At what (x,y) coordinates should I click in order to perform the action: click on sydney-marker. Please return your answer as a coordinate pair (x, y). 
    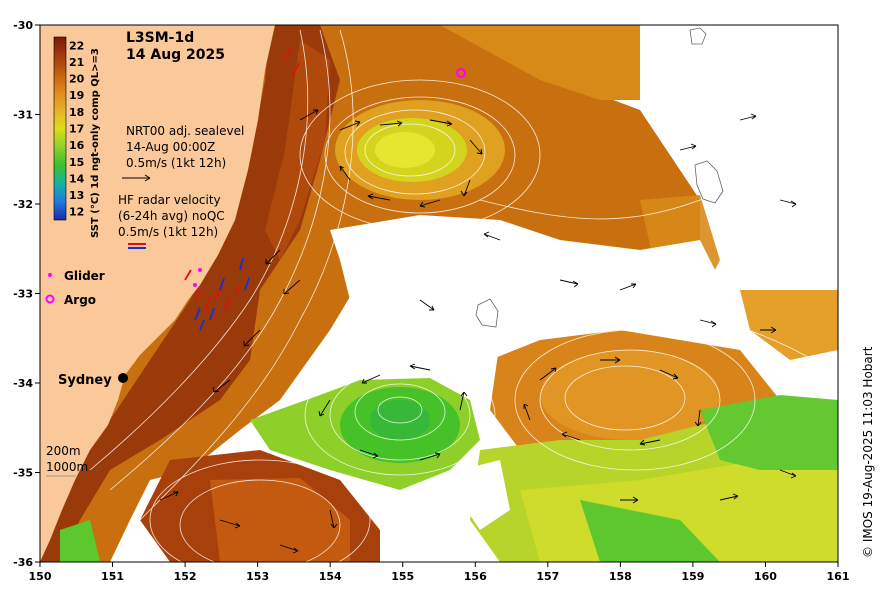
    Looking at the image, I should click on (123, 378).